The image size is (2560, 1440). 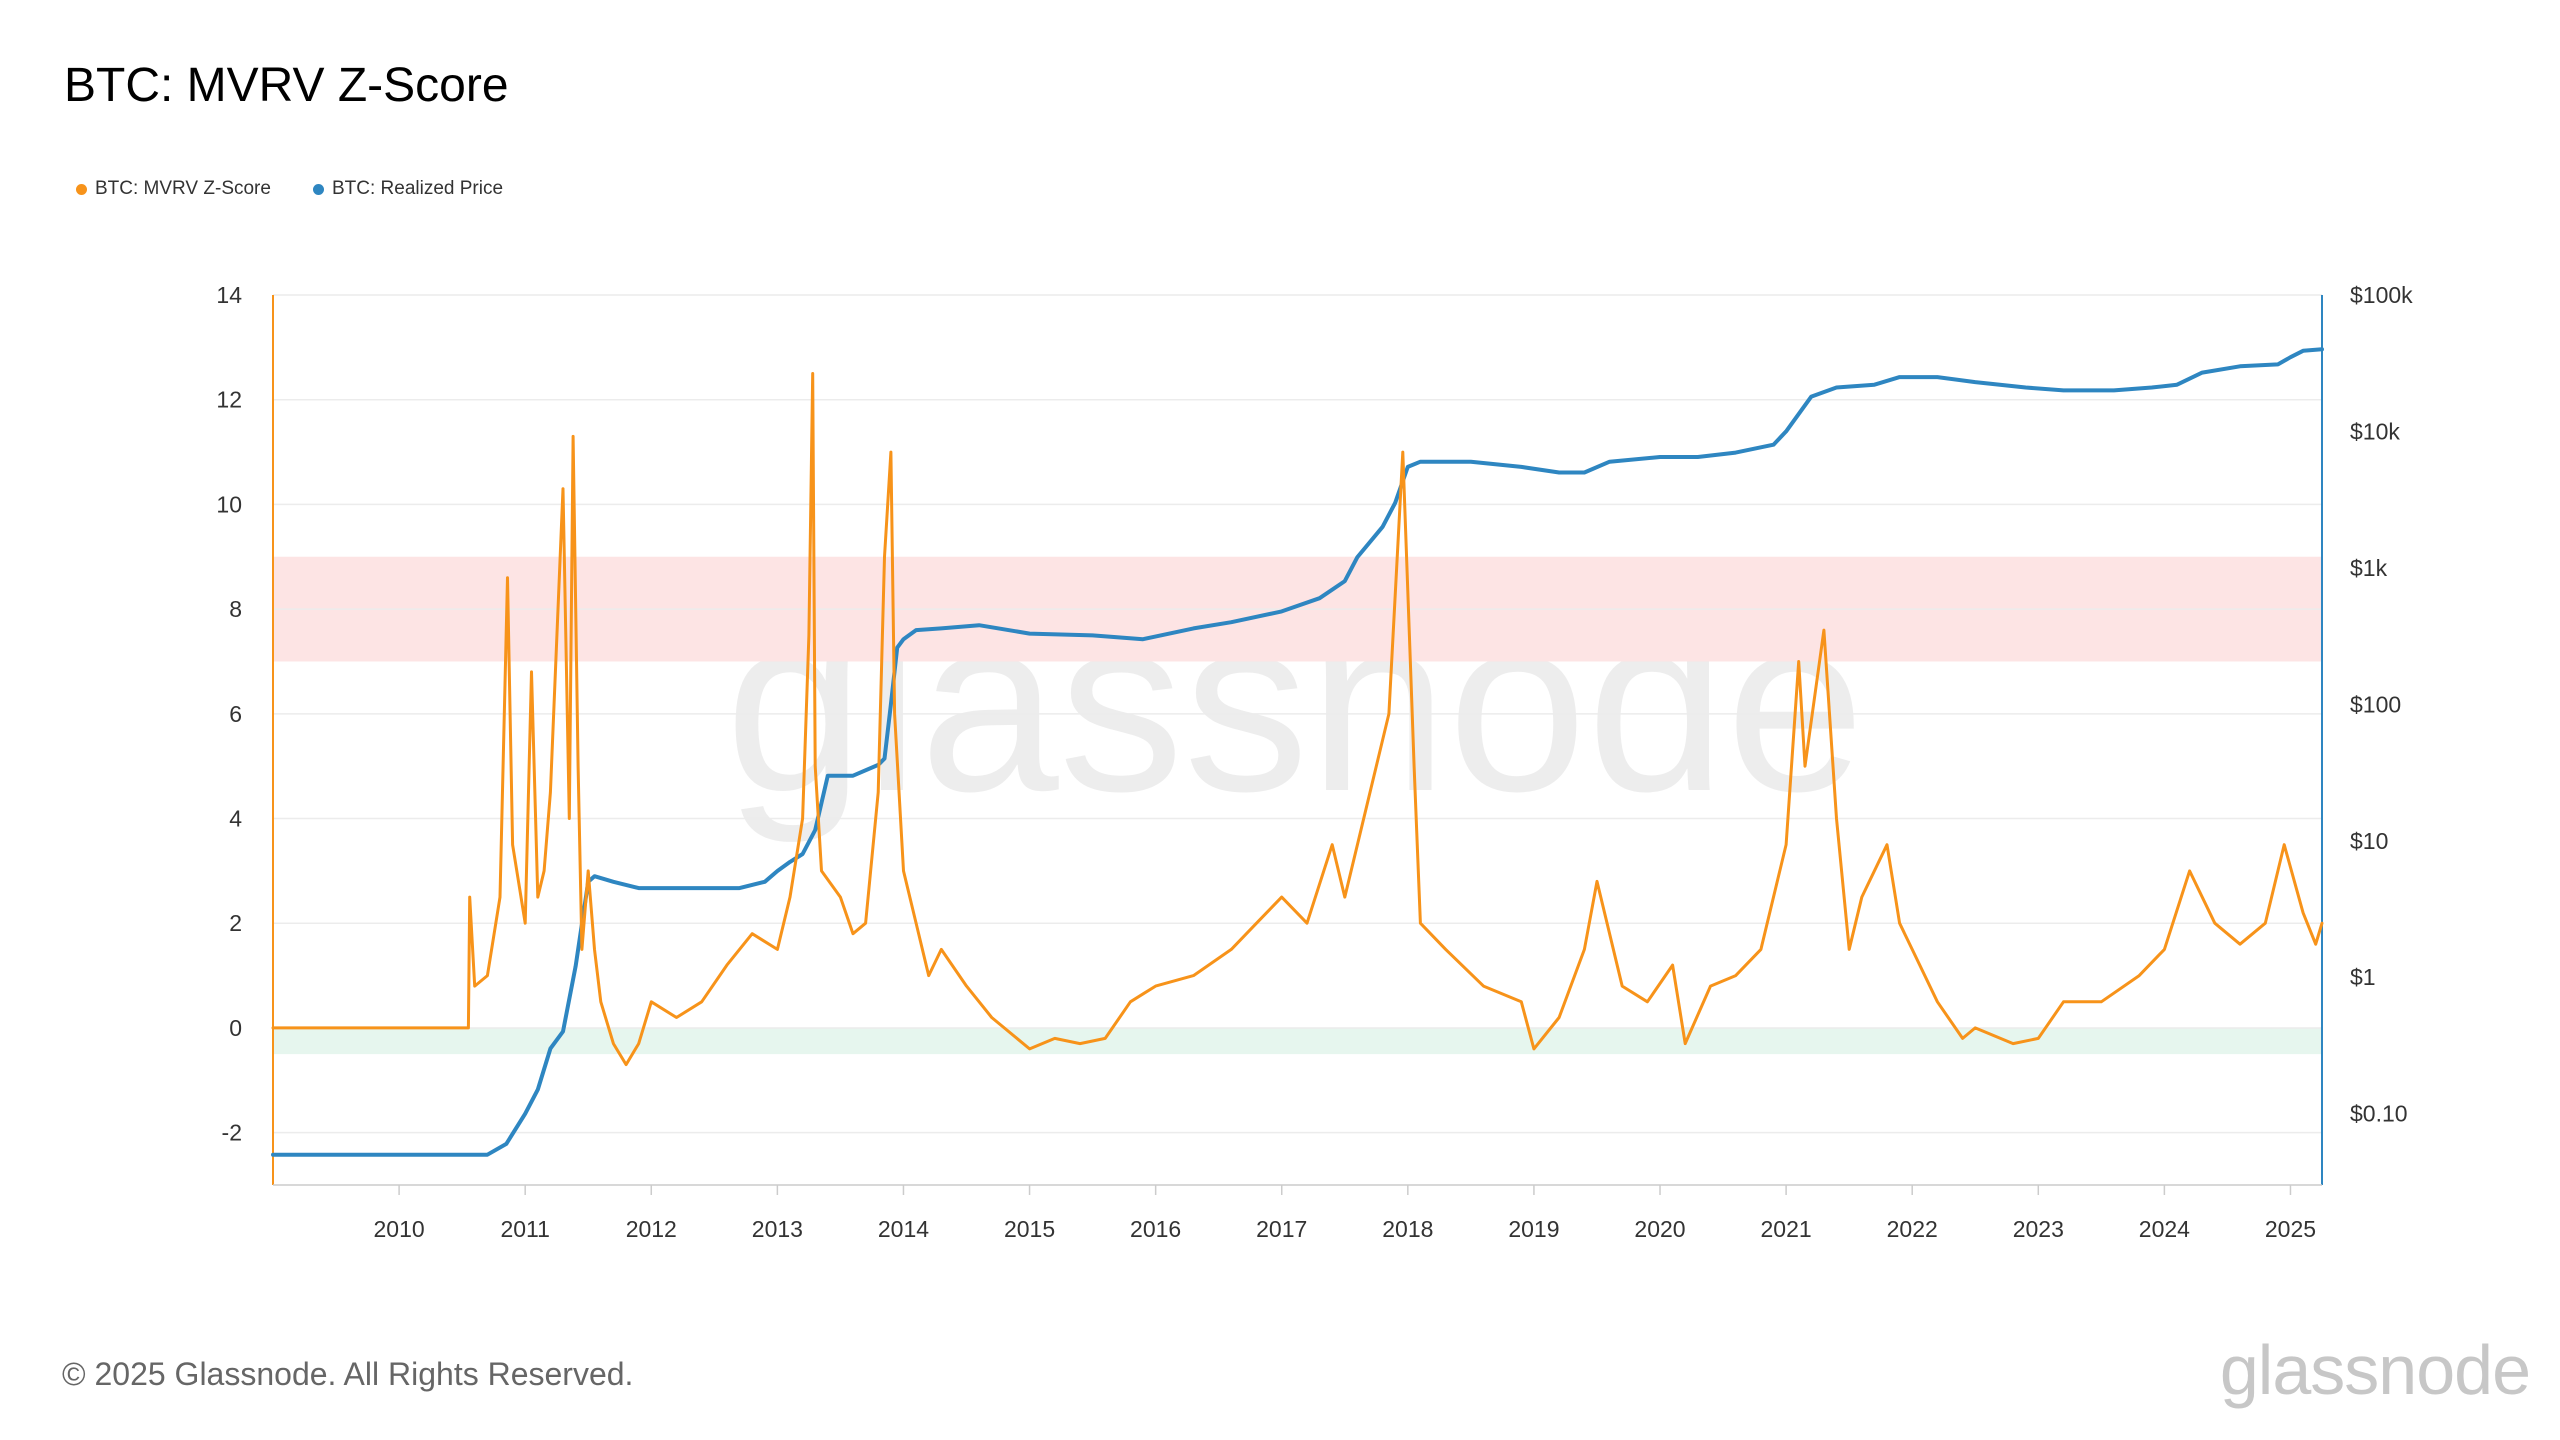 I want to click on x-tick-label: 2017, so click(x=1281, y=1229).